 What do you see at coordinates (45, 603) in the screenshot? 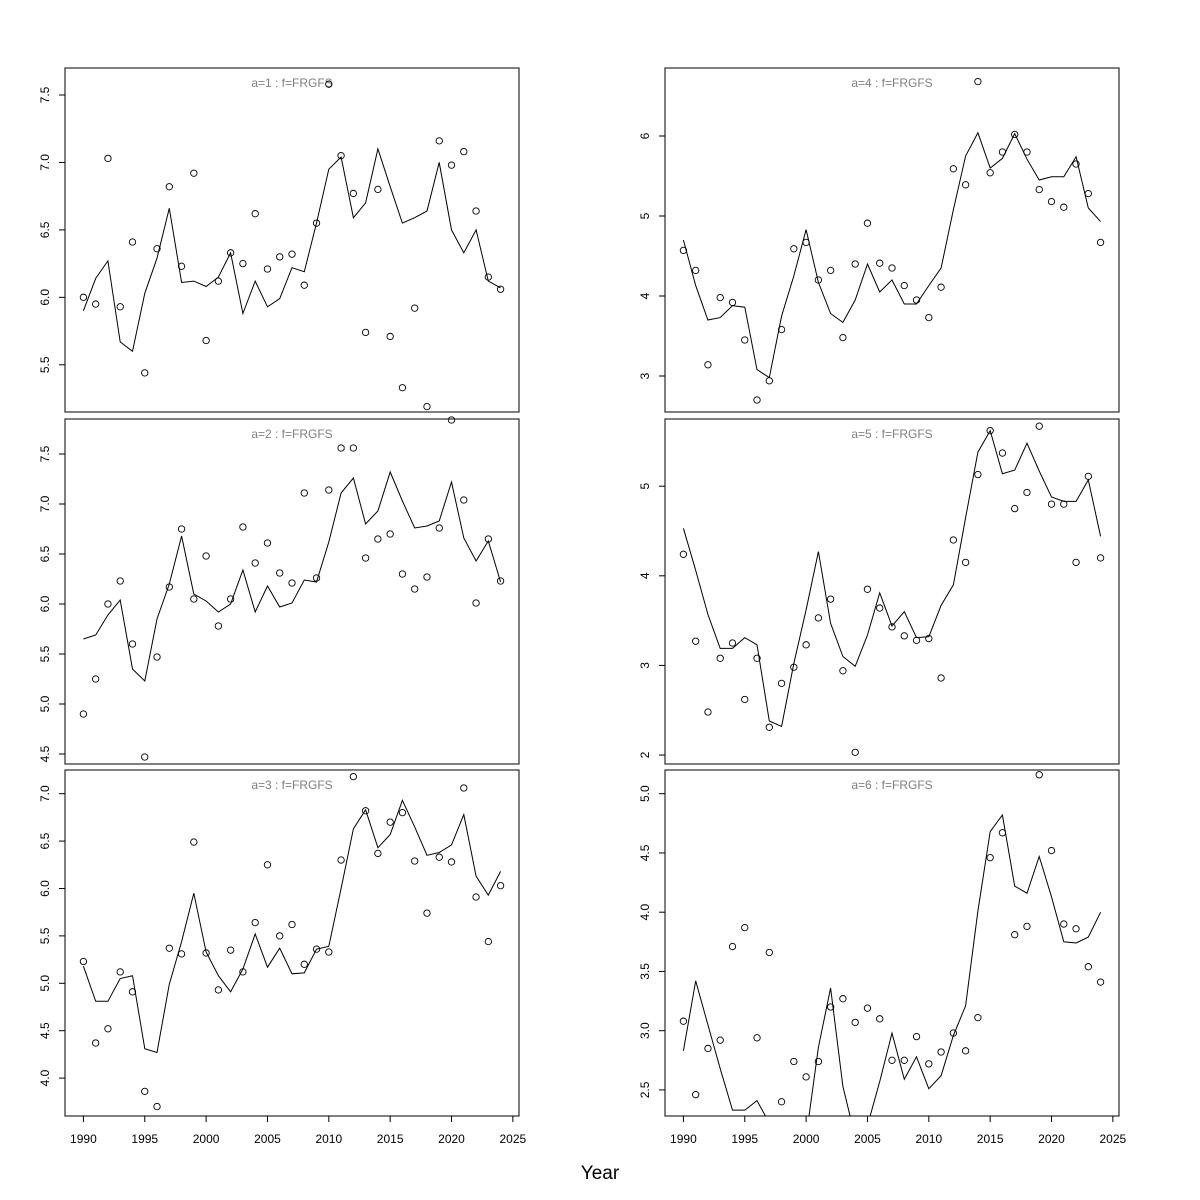
I see `y-tick-label: 6.0` at bounding box center [45, 603].